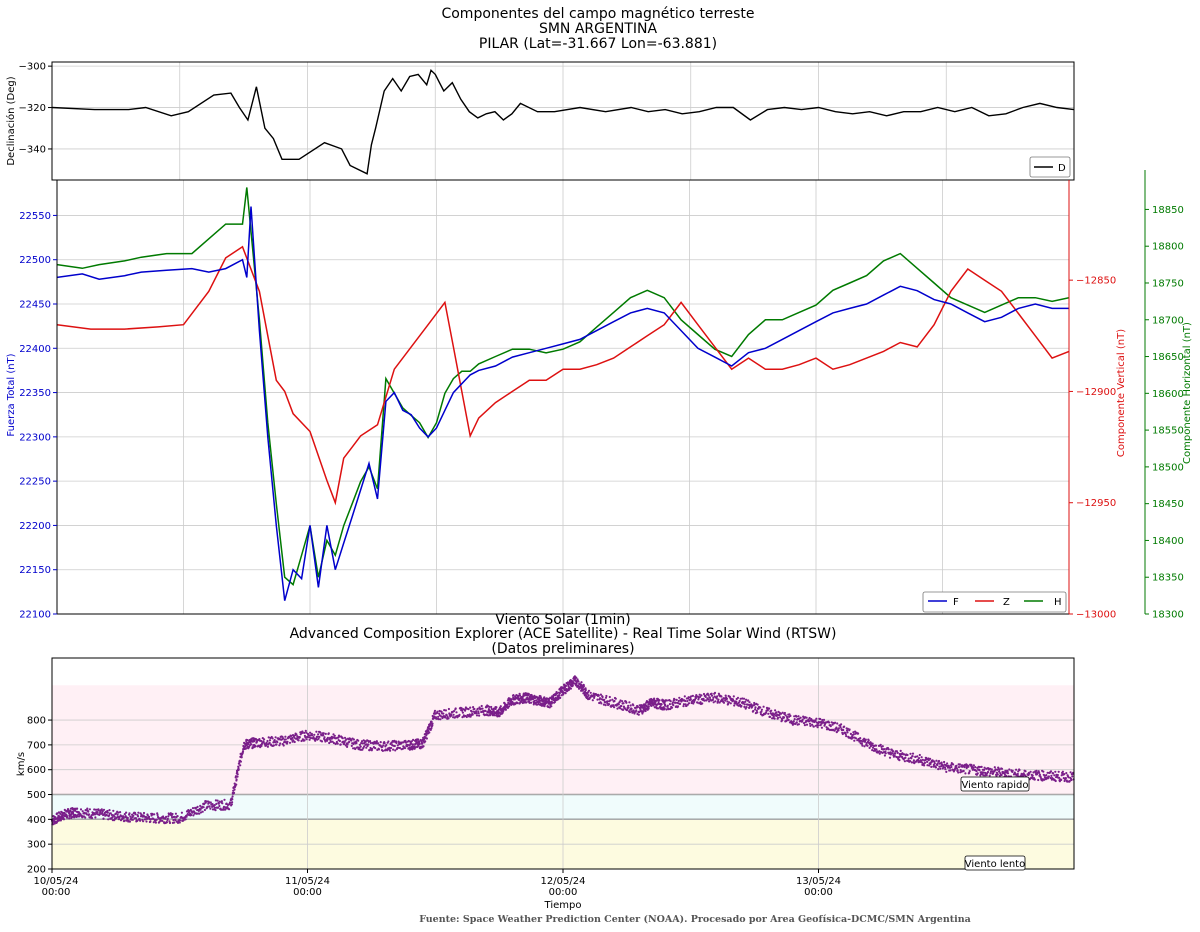 The height and width of the screenshot is (932, 1200). What do you see at coordinates (307, 881) in the screenshot?
I see `wind-xtick-date: 11/05/24` at bounding box center [307, 881].